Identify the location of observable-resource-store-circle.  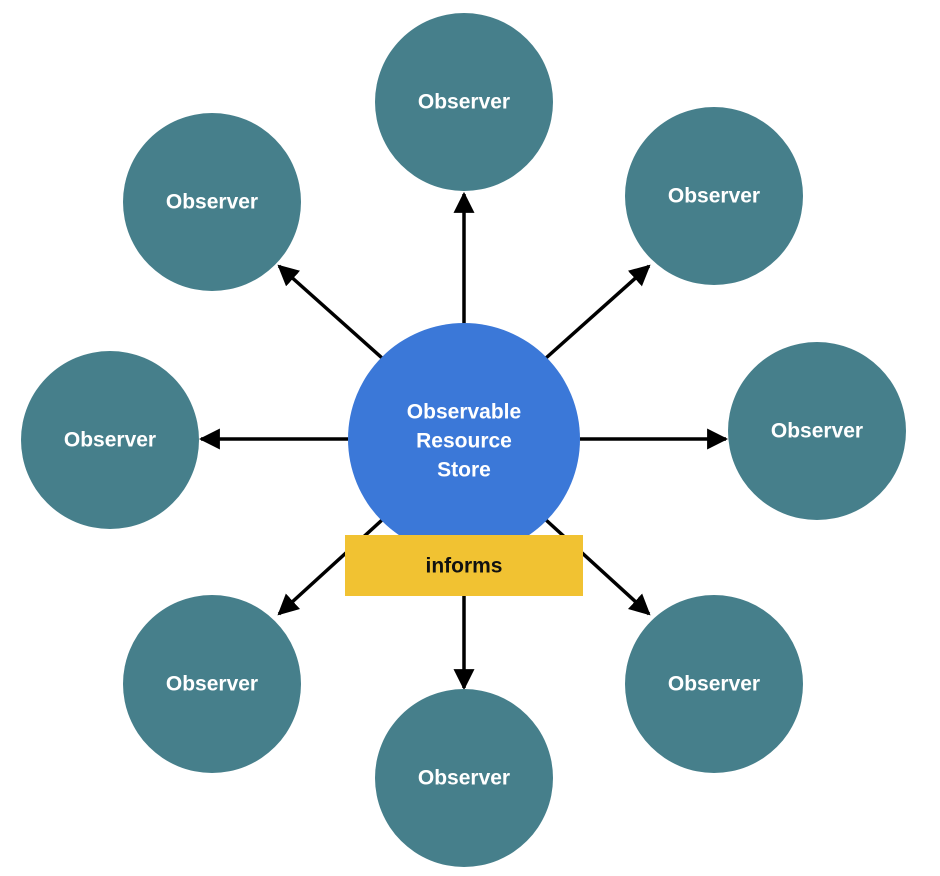
(464, 439).